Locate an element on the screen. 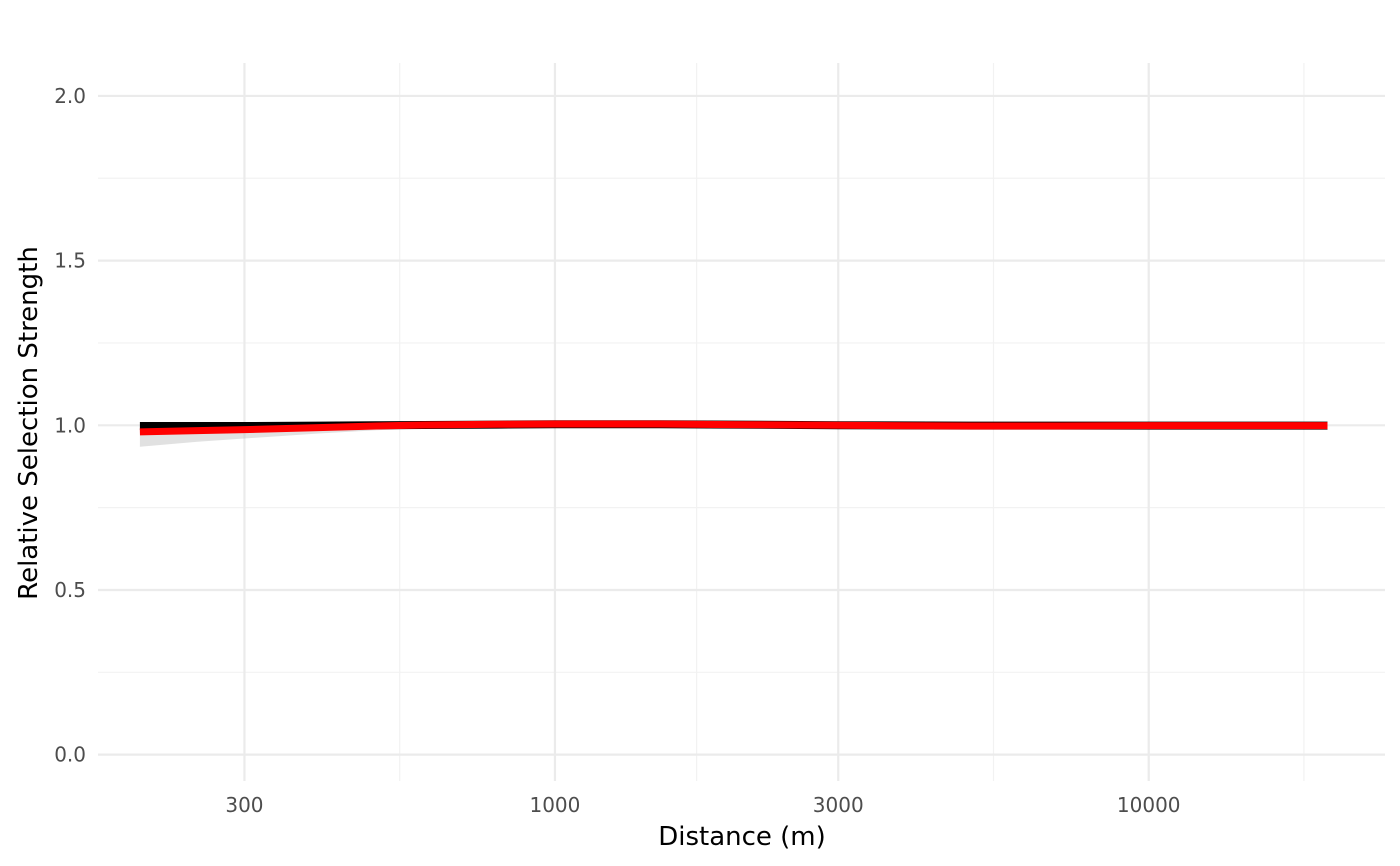 The width and height of the screenshot is (1400, 866). red-series-line is located at coordinates (733, 428).